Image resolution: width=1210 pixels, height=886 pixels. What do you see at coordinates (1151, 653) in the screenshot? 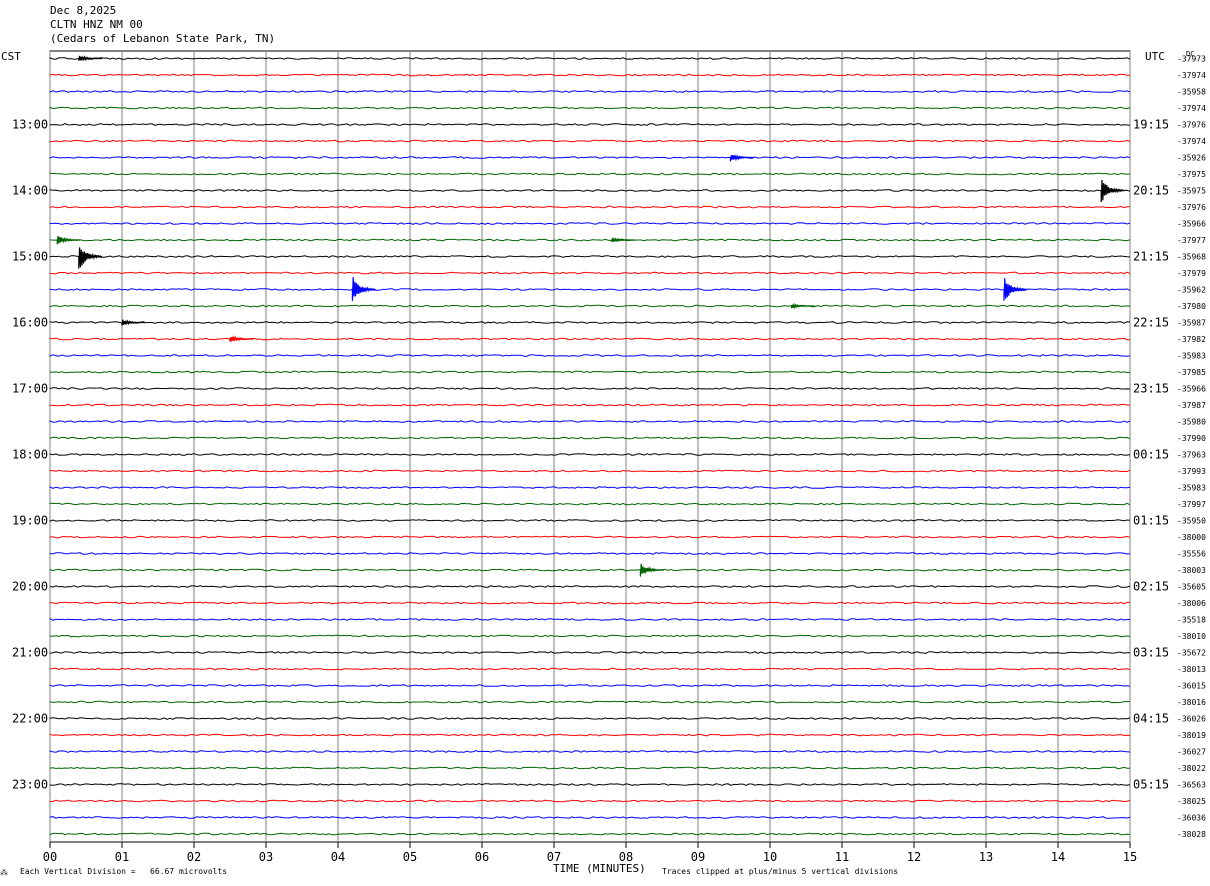
I see `right-hour-label: 03:15` at bounding box center [1151, 653].